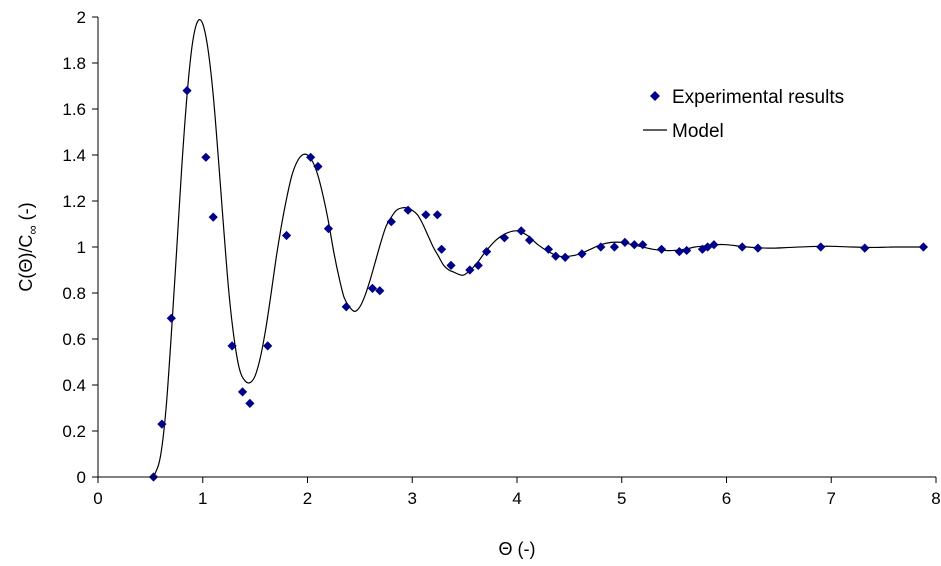 This screenshot has width=941, height=566. Describe the element at coordinates (81, 477) in the screenshot. I see `y-tick-label: 0` at that location.